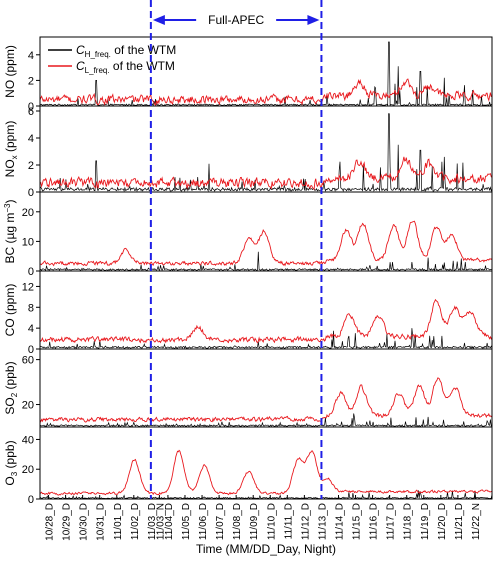 The image size is (500, 561). I want to click on y-tick-label: 40, so click(28, 440).